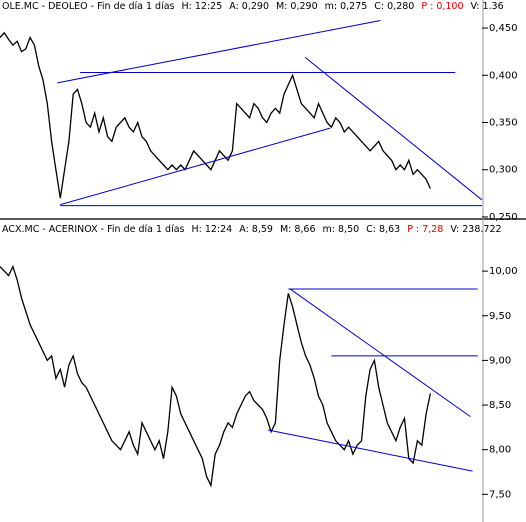  I want to click on y-tick-label: 8,50, so click(500, 405).